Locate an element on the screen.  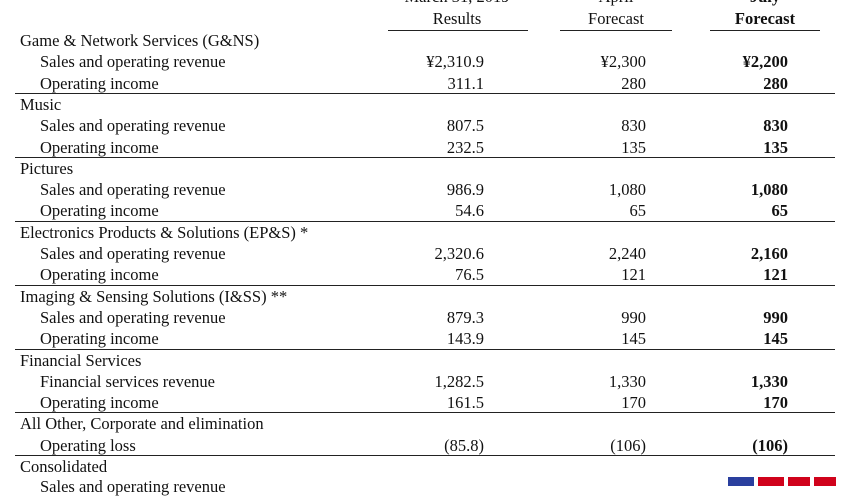
header-rule-col3 is located at coordinates (765, 30).